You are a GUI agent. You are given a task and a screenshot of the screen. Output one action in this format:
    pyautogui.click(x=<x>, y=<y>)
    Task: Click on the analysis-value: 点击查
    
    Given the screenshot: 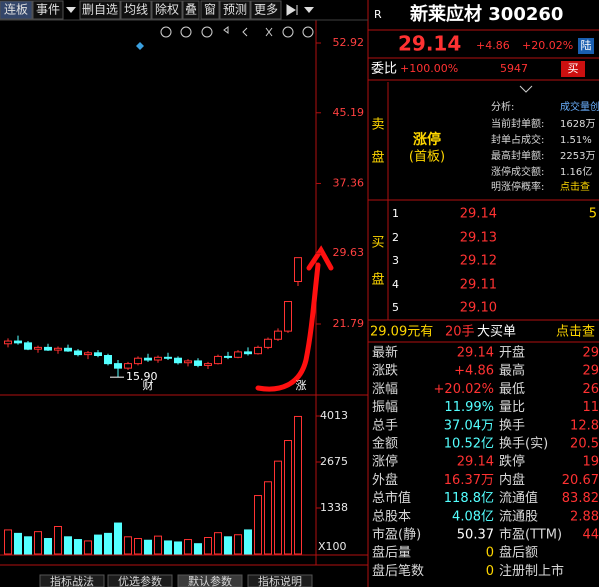 What is the action you would take?
    pyautogui.click(x=575, y=186)
    